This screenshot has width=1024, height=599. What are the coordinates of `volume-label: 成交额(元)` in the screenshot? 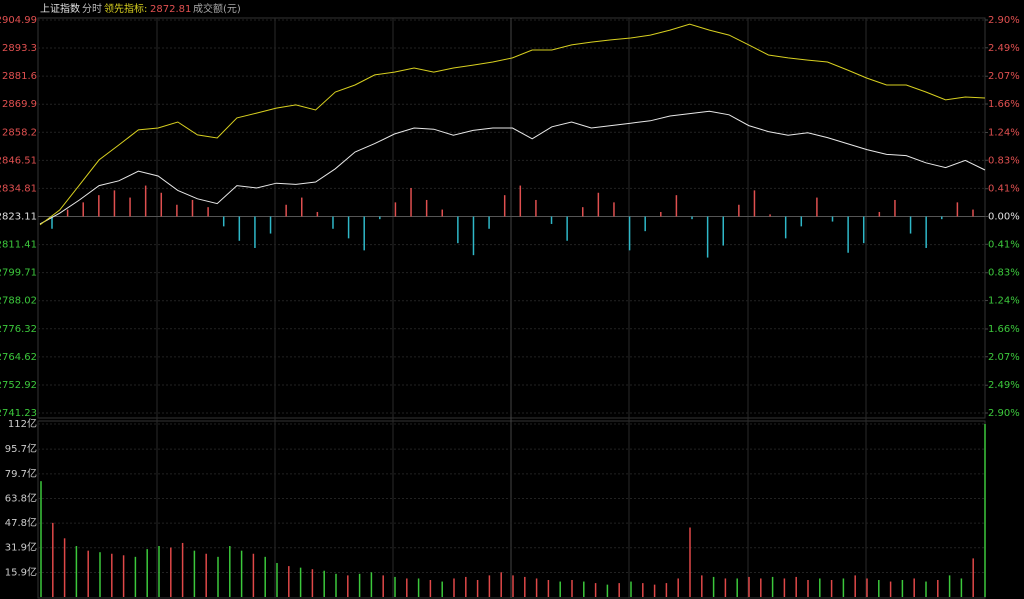 It's located at (217, 8).